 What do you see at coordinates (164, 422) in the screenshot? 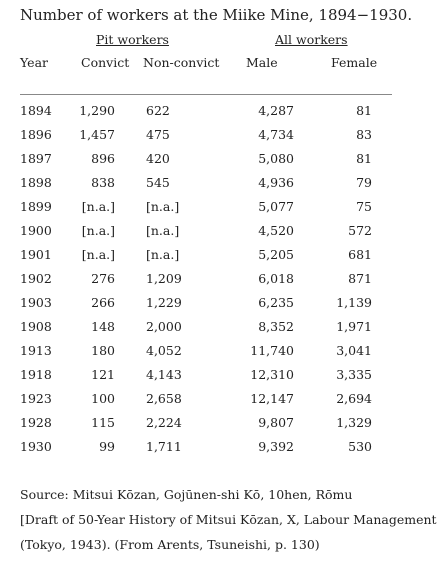
I see `table-cell: 2,224` at bounding box center [164, 422].